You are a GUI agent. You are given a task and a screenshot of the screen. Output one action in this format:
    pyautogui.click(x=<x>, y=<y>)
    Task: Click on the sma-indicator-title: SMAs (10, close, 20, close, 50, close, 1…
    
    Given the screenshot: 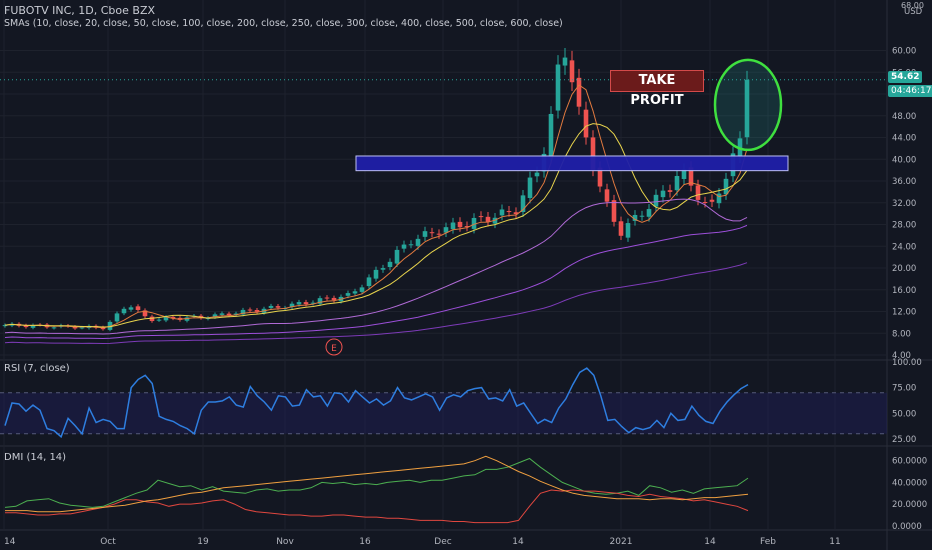 What is the action you would take?
    pyautogui.click(x=283, y=23)
    